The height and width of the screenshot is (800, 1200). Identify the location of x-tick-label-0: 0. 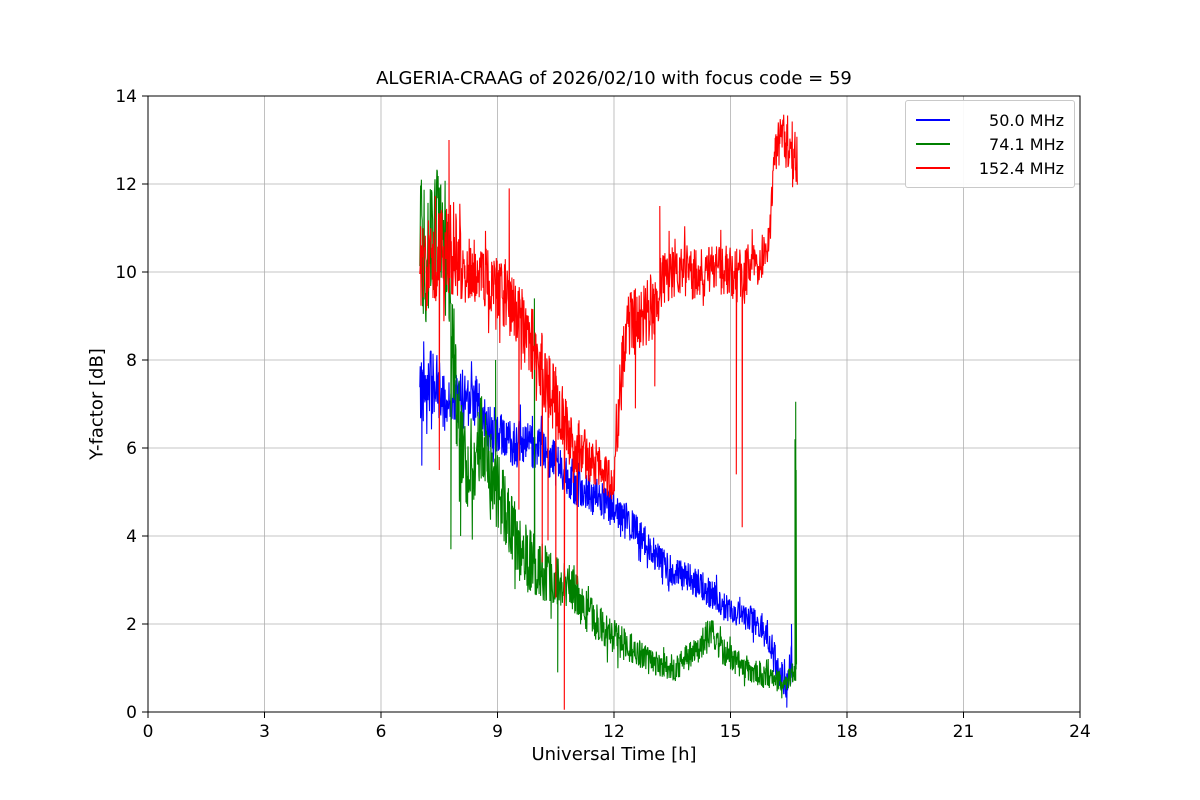
(148, 732).